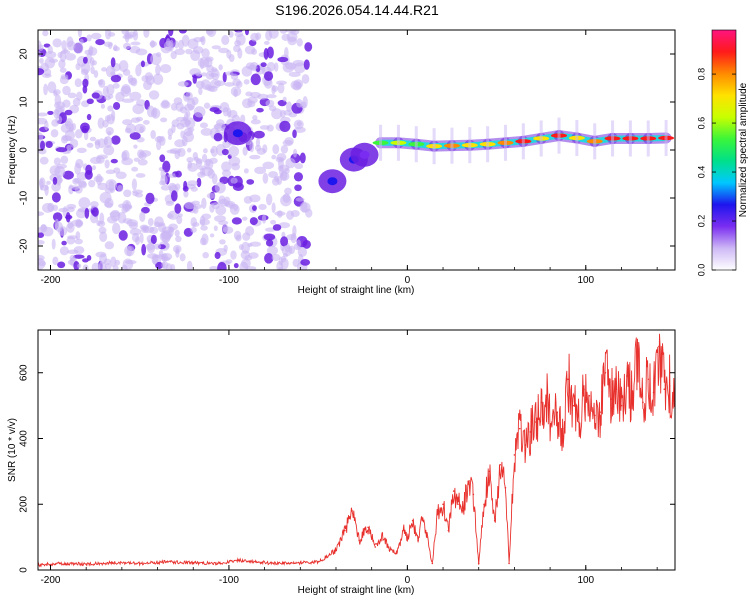 This screenshot has width=750, height=600. What do you see at coordinates (585, 280) in the screenshot?
I see `spectrogram-xtick-label: 100` at bounding box center [585, 280].